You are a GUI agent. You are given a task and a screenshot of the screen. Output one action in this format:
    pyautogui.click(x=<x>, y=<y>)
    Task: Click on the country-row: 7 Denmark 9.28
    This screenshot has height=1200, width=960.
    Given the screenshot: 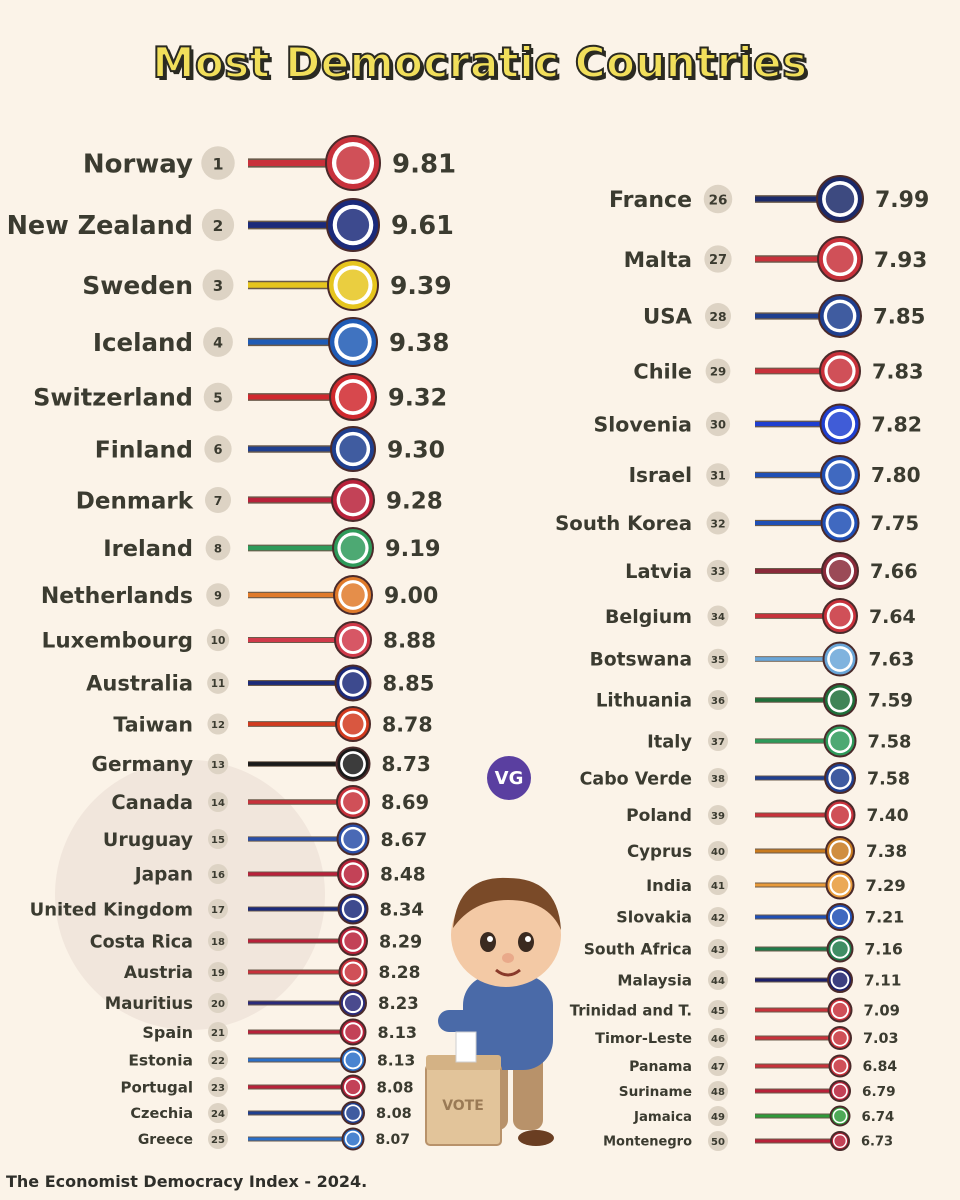 What is the action you would take?
    pyautogui.click(x=259, y=500)
    